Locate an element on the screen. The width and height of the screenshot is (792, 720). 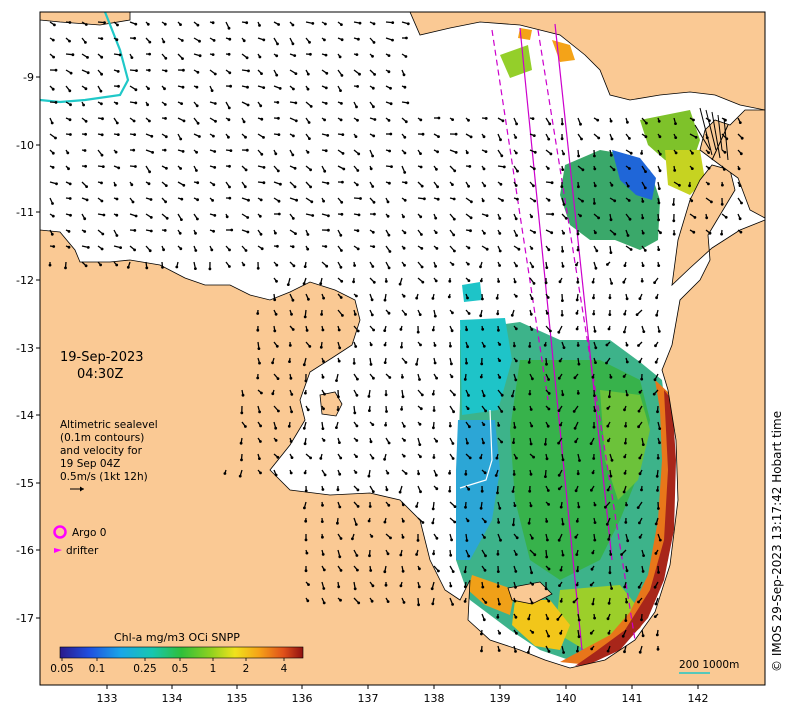
scale-bar-label: 200 1000m is located at coordinates (709, 665).